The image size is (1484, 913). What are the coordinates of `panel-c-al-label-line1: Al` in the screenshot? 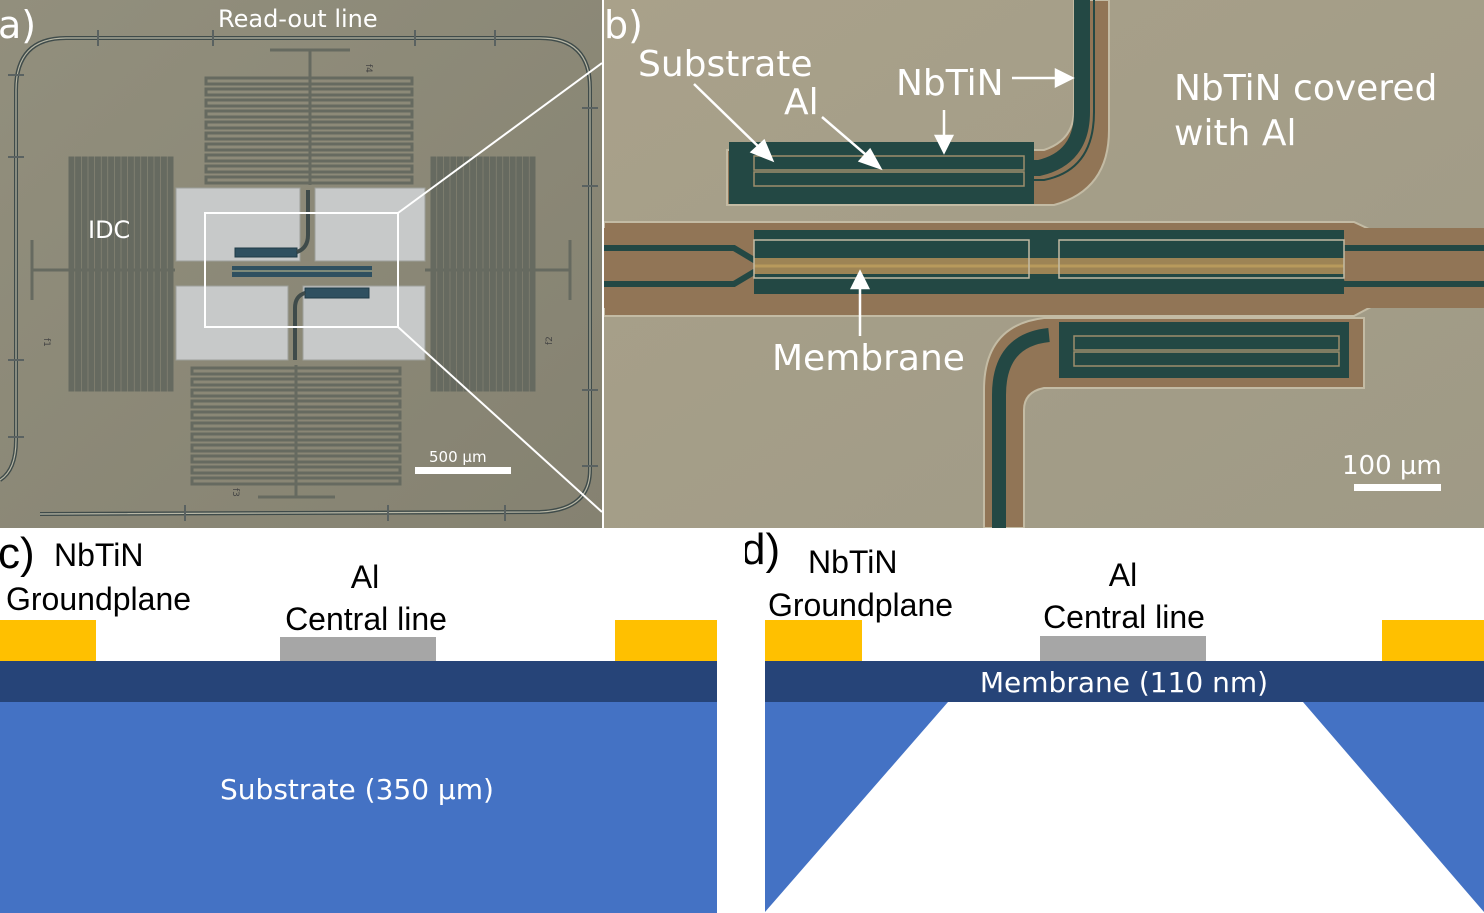 It's located at (365, 577).